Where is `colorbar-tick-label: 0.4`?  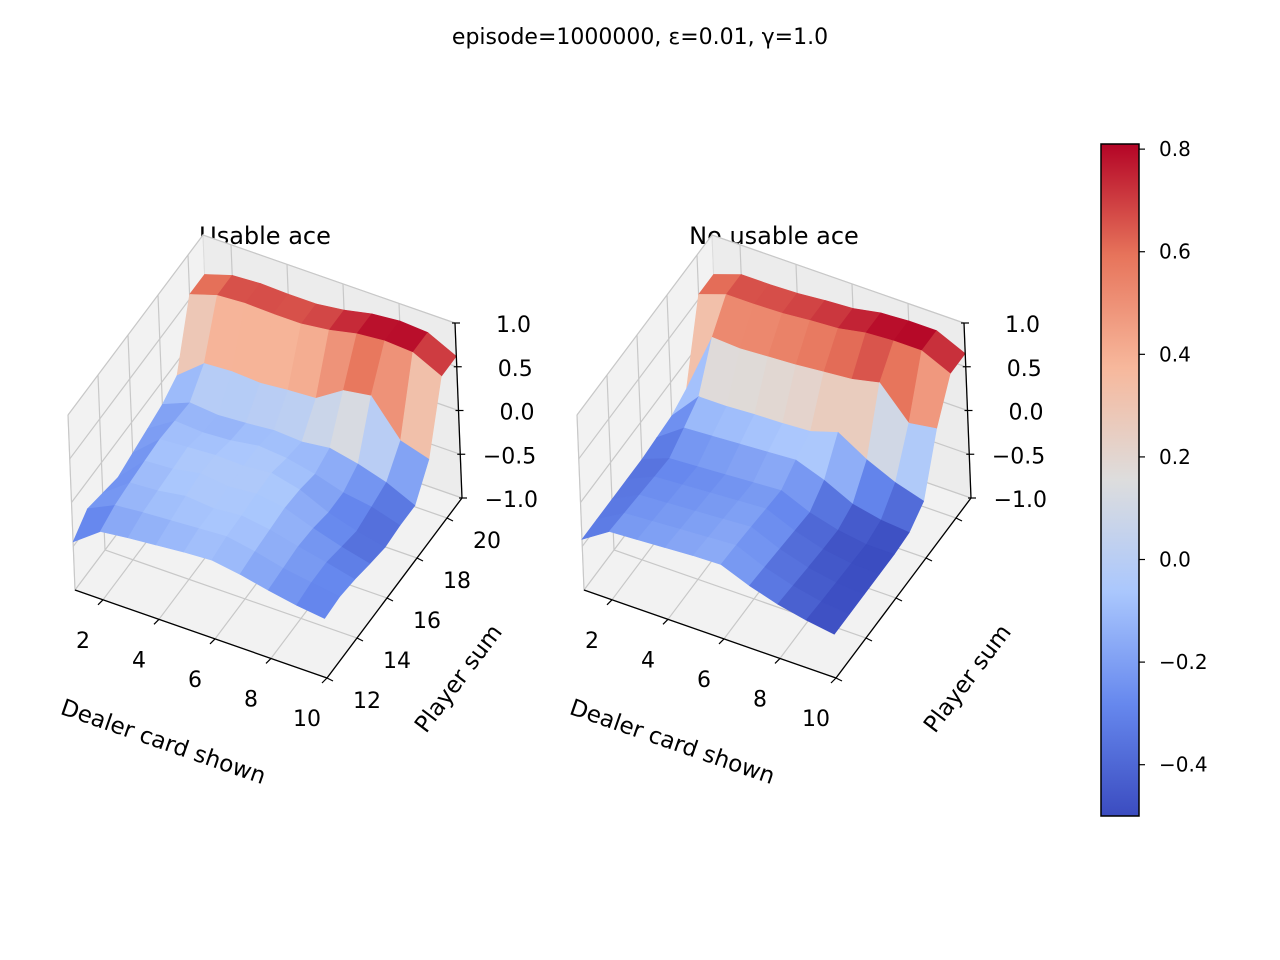 colorbar-tick-label: 0.4 is located at coordinates (1175, 354).